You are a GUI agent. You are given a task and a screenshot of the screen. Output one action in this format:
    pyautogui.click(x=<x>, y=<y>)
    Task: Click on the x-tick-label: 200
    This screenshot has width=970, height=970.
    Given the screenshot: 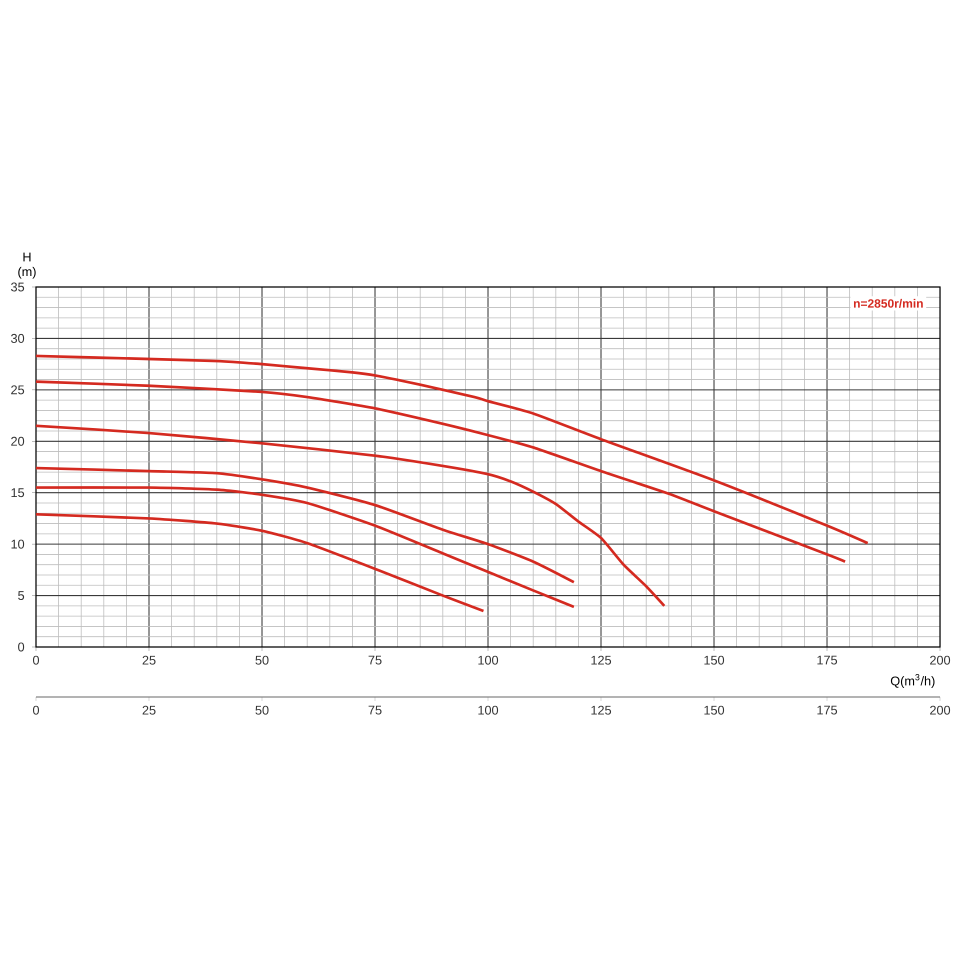 What is the action you would take?
    pyautogui.click(x=940, y=660)
    